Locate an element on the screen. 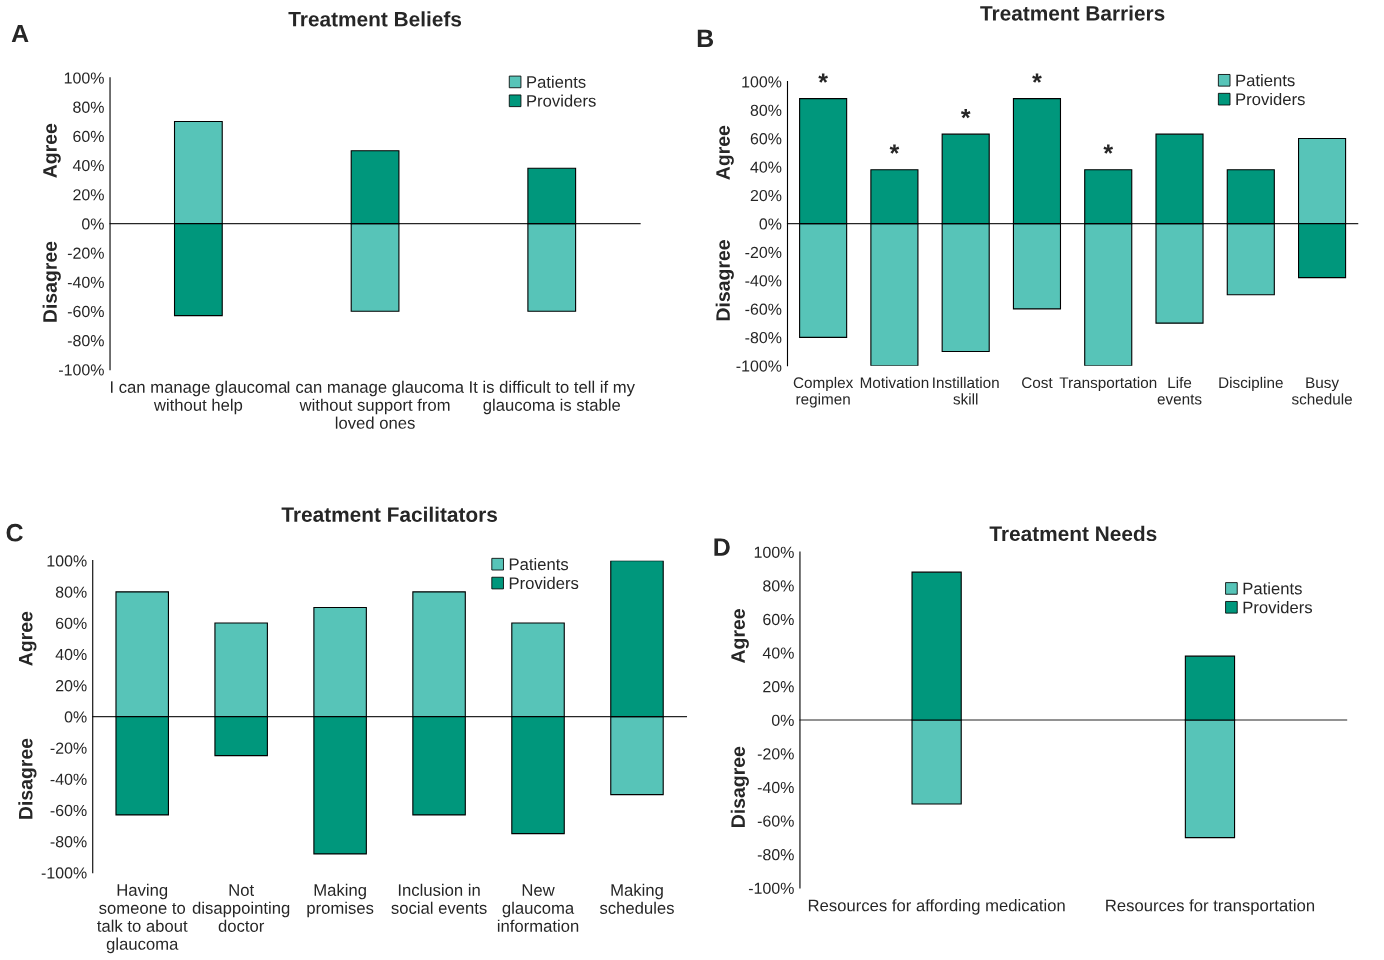  x-tick-label: I can manage glaucoma without support from loved ones is located at coordinates (376, 404).